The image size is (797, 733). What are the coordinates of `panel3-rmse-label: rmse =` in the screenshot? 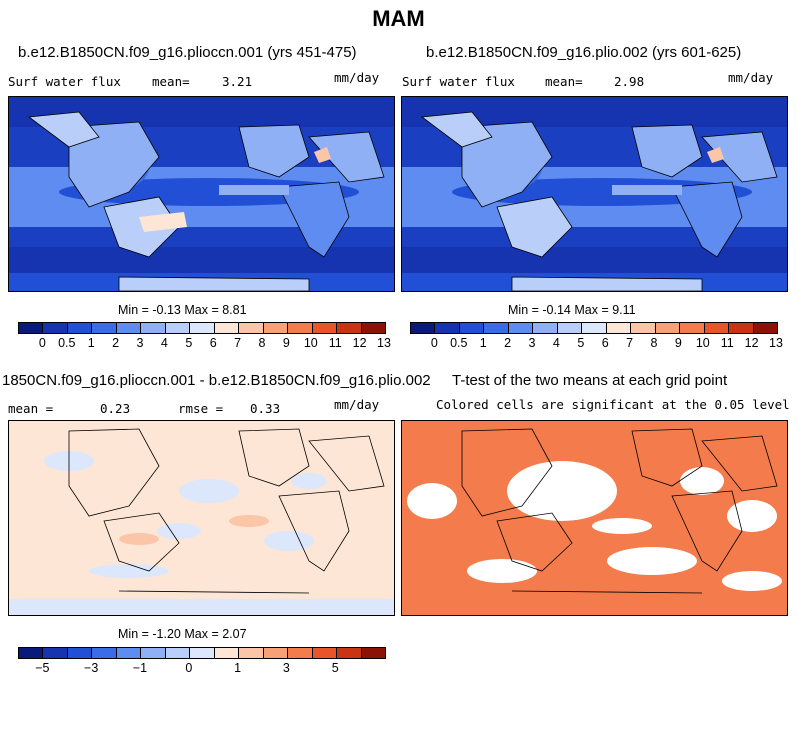 It's located at (201, 408).